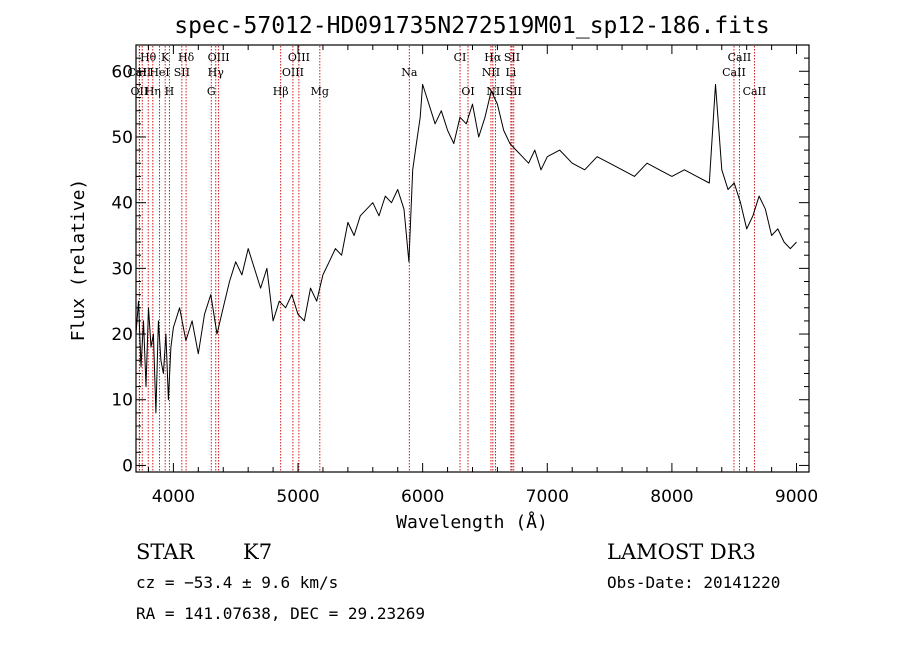 The width and height of the screenshot is (900, 649). Describe the element at coordinates (467, 91) in the screenshot. I see `spectral-line-label: OI` at that location.